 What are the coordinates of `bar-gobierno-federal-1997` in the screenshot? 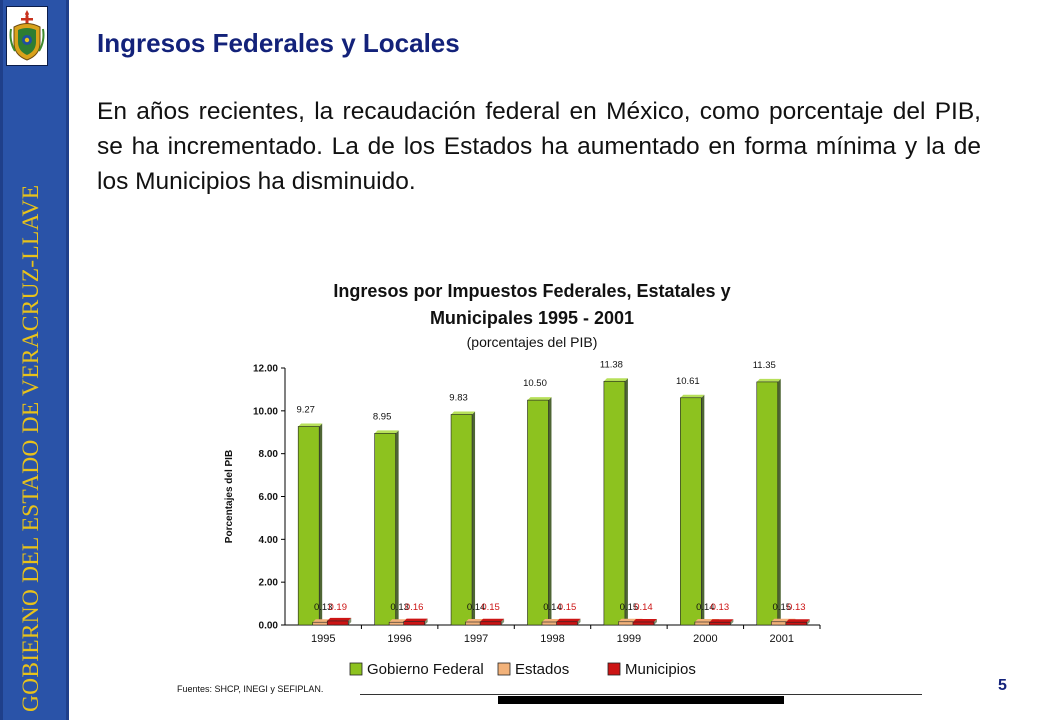 It's located at (461, 520).